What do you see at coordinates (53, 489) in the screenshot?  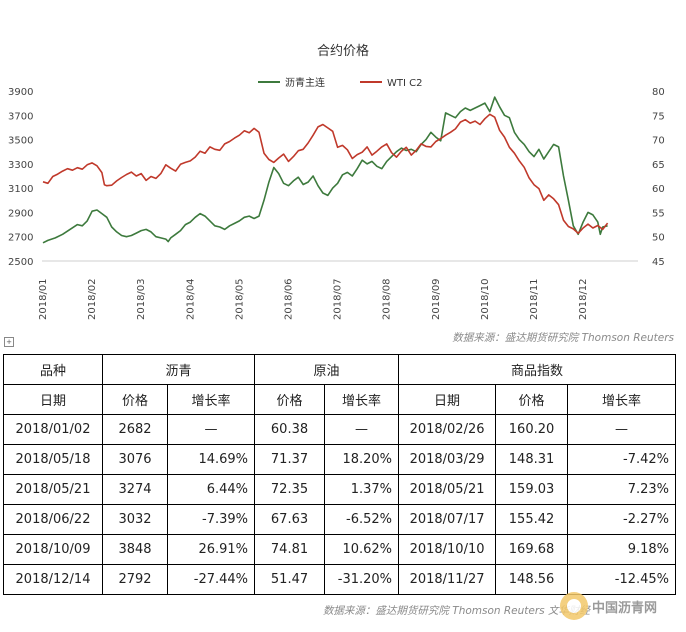 I see `cell-date: 2018/05/21` at bounding box center [53, 489].